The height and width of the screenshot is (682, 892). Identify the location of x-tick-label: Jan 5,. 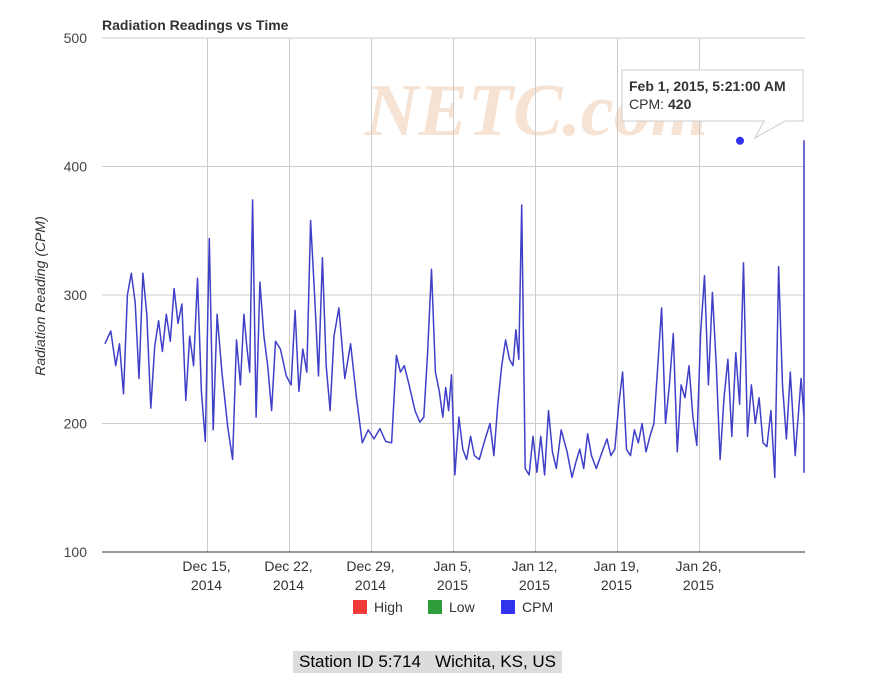
(452, 566).